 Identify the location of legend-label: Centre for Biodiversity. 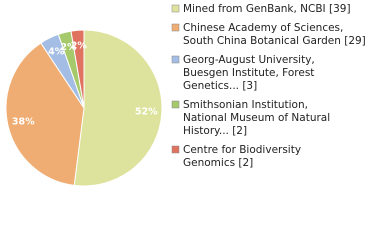
(242, 150).